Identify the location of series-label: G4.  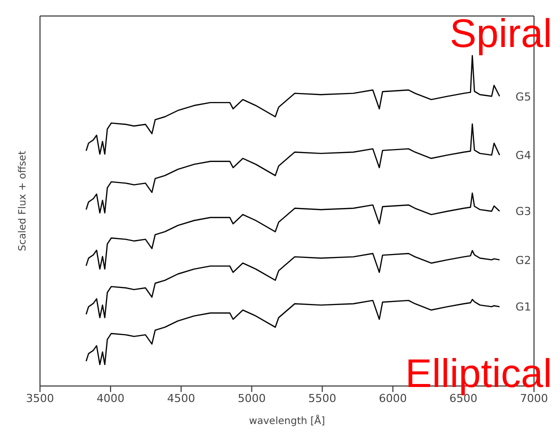
(524, 155).